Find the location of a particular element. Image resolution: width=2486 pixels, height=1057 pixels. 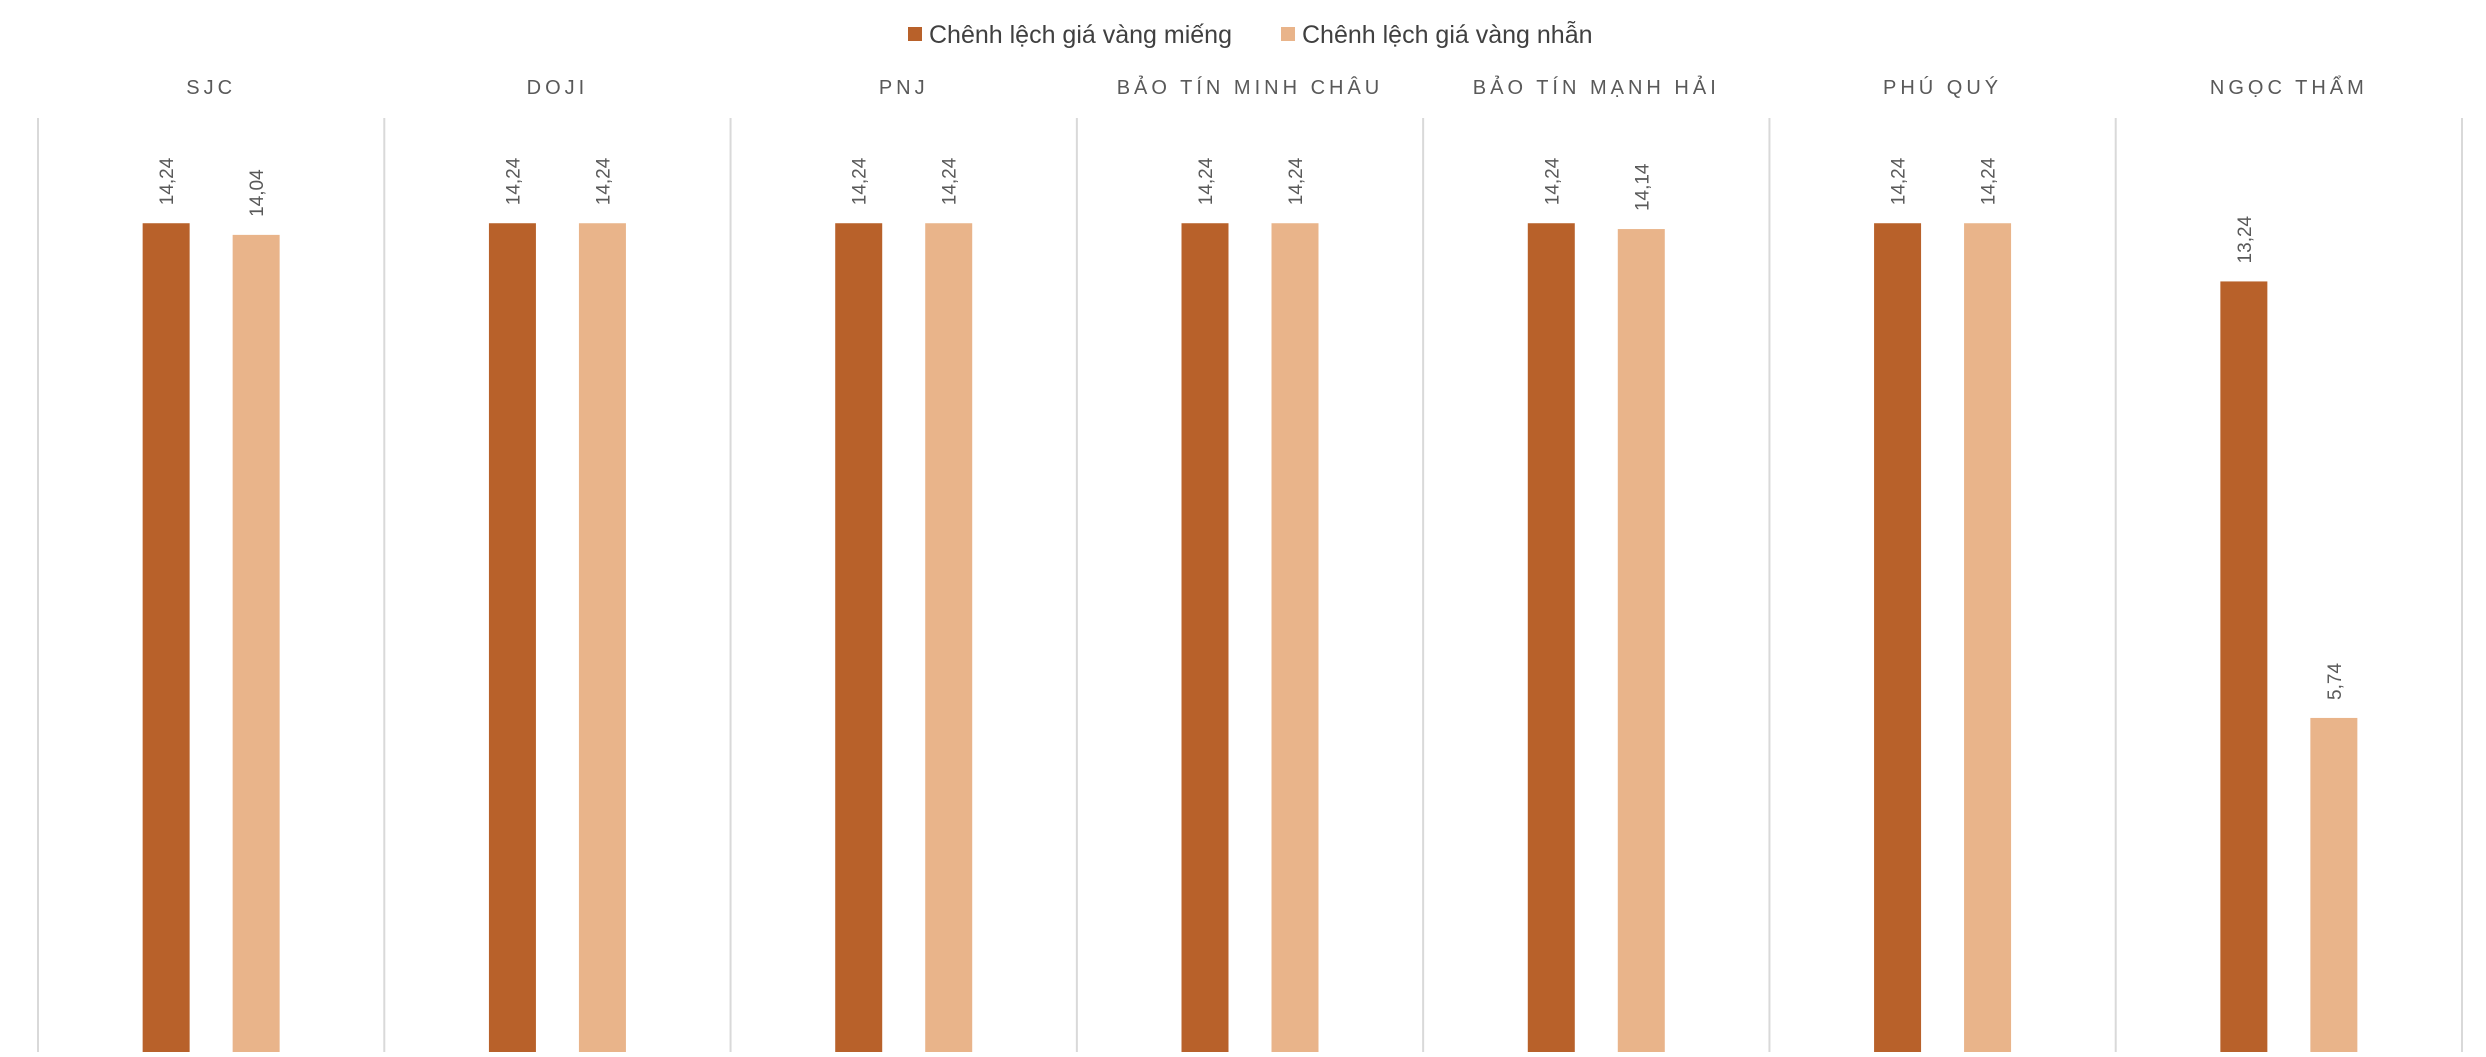

data-label: 13,24 is located at coordinates (2245, 239).